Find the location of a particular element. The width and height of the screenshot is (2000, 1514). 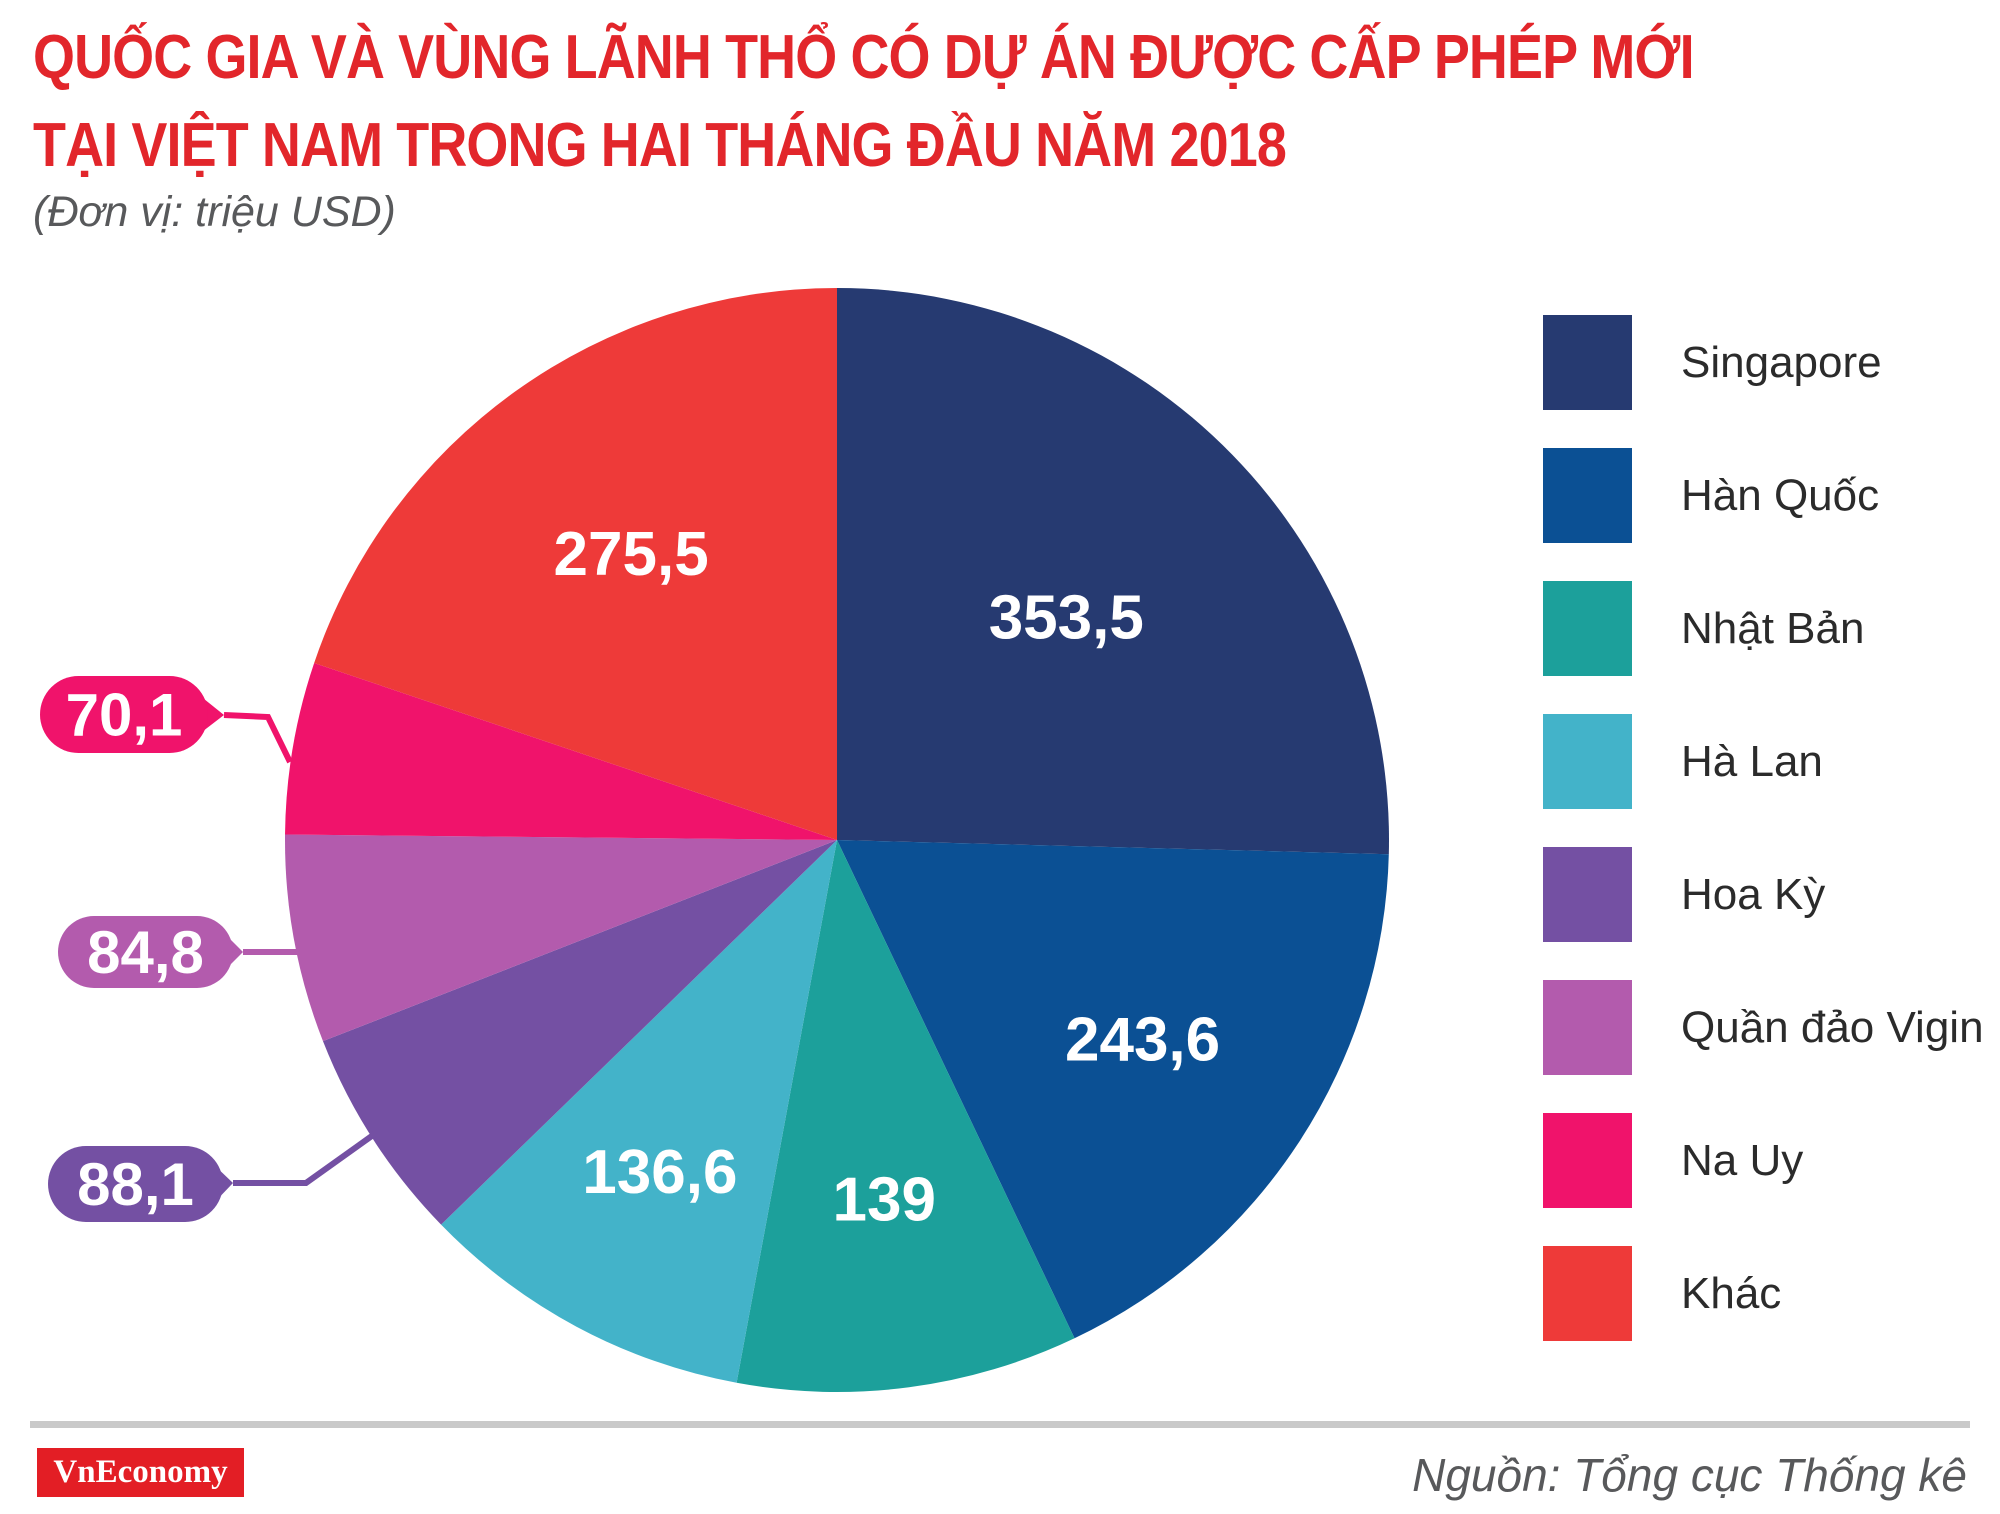

legend-item-singapore: Singapore is located at coordinates (1763, 362).